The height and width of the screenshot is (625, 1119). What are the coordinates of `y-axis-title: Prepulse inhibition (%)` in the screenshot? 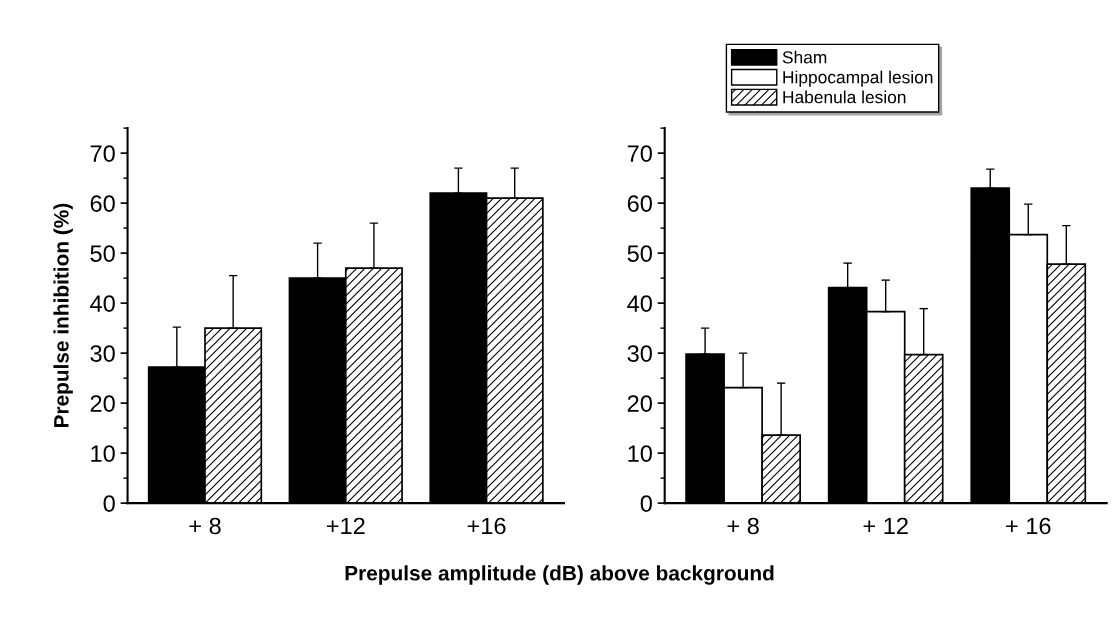 It's located at (63, 315).